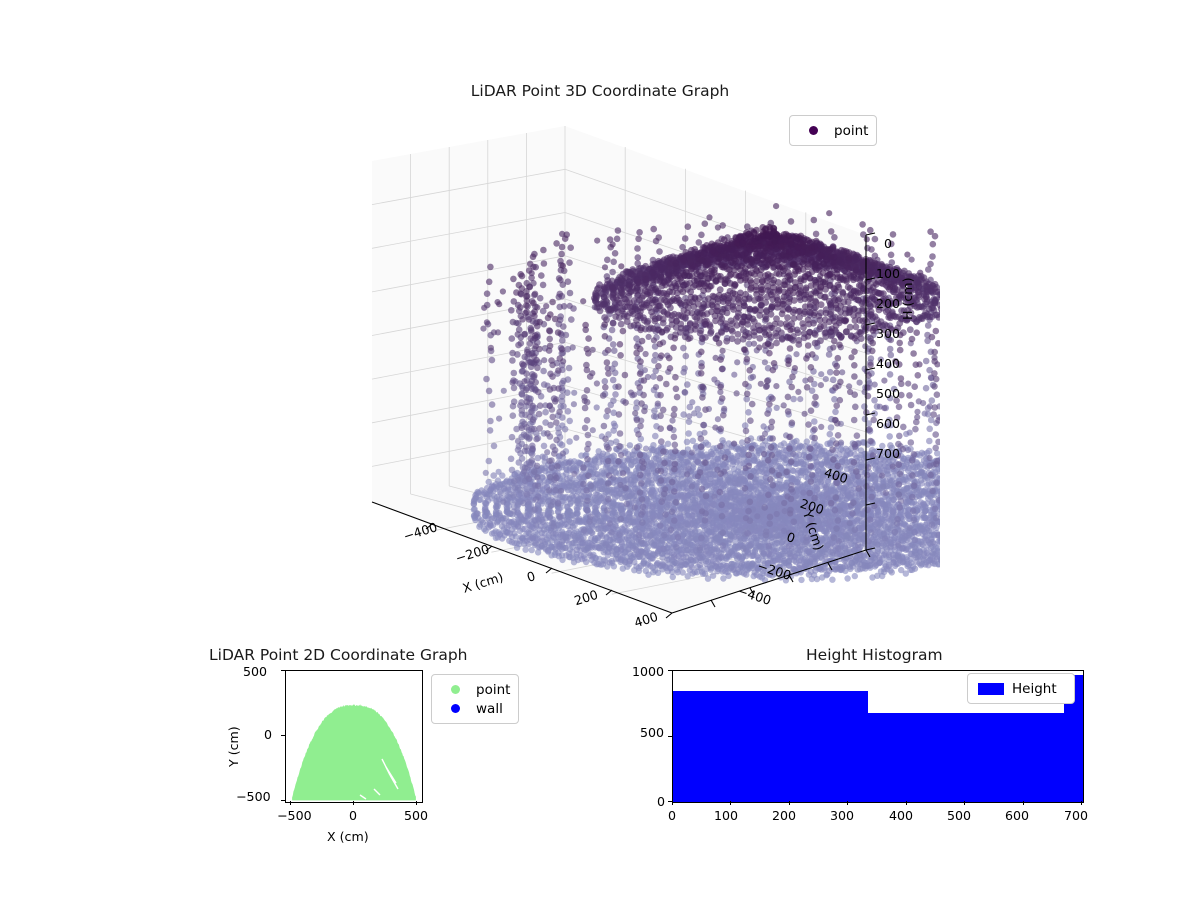 The image size is (1200, 900). I want to click on xhist-tick-label: 600, so click(1017, 815).